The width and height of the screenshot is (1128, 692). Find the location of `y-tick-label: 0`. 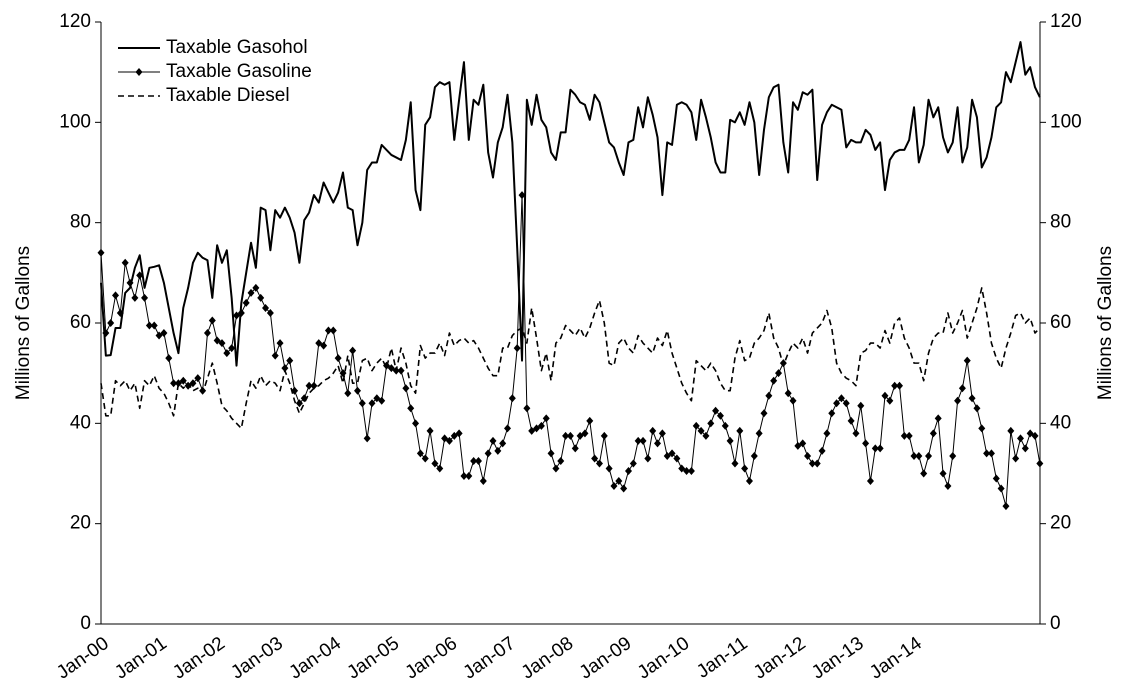

y-tick-label: 0 is located at coordinates (85, 623).